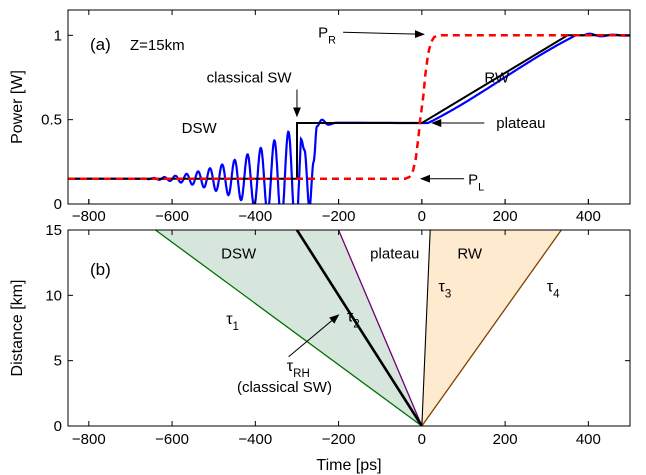 The width and height of the screenshot is (646, 475). Describe the element at coordinates (200, 128) in the screenshot. I see `annotation-dsw: DSW` at that location.